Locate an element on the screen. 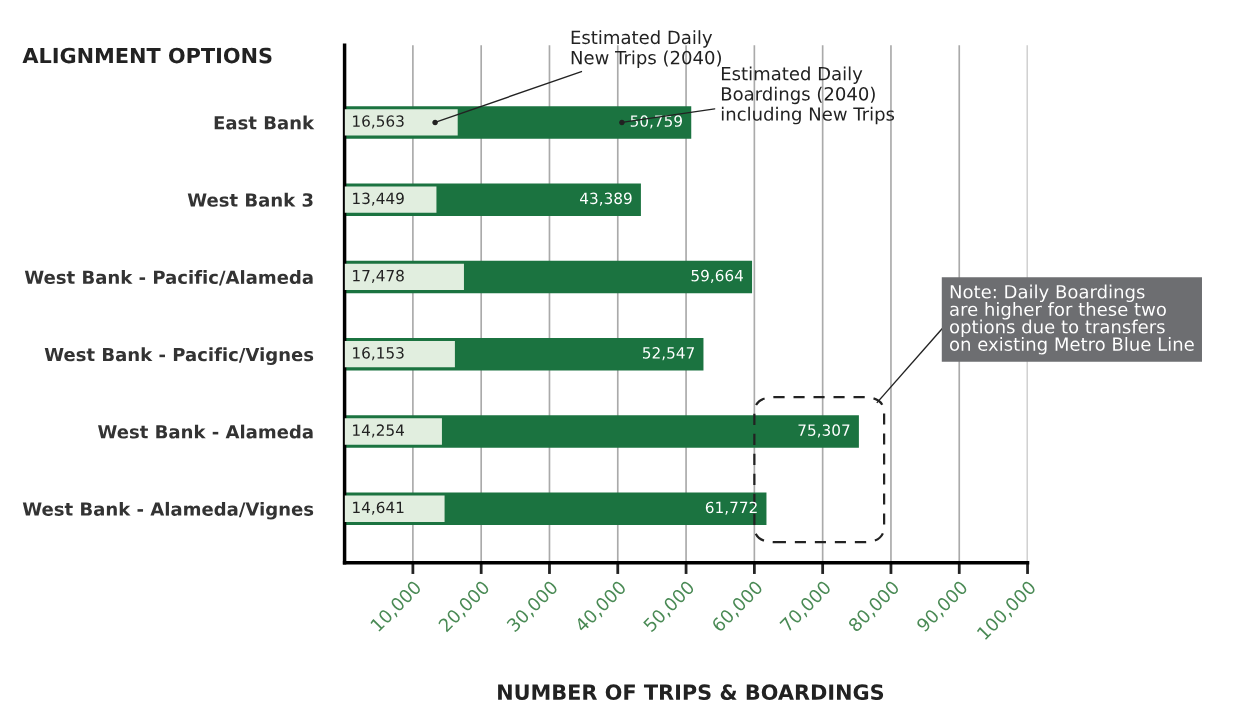 The height and width of the screenshot is (717, 1244). x-axis-title: NUMBER OF TRIPS & BOARDINGS is located at coordinates (691, 692).